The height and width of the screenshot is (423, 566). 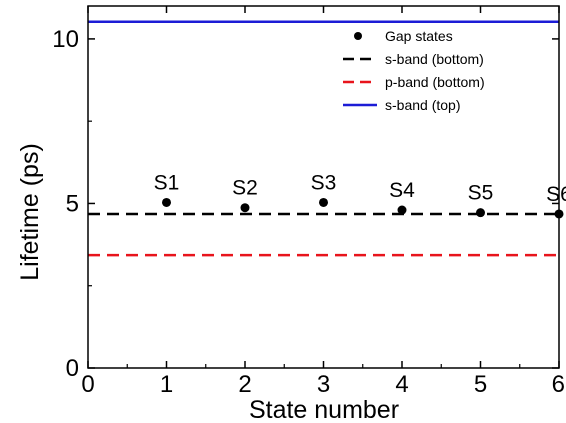 What do you see at coordinates (558, 384) in the screenshot?
I see `x-tick-label: 6` at bounding box center [558, 384].